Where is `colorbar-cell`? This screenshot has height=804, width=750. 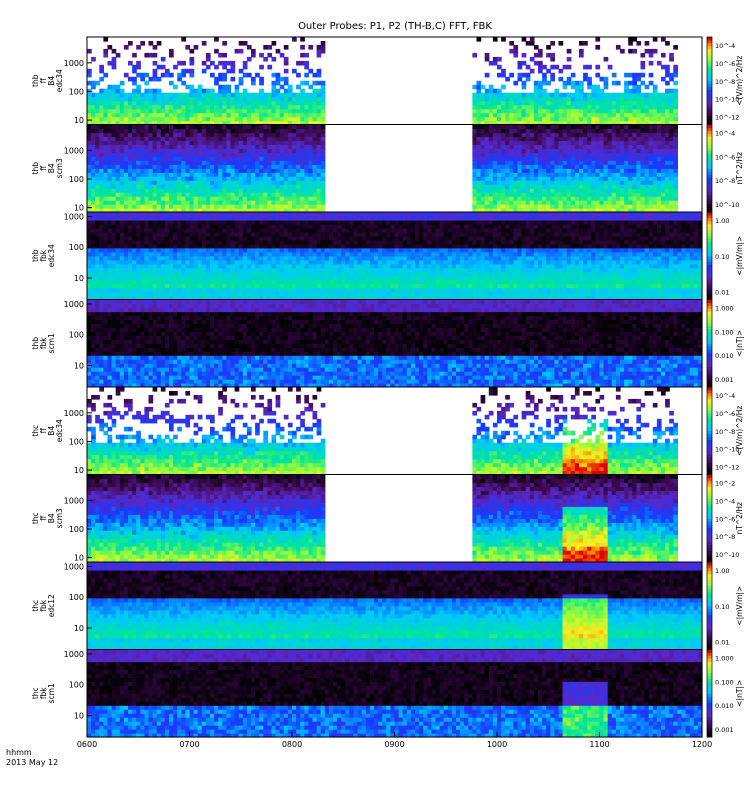
colorbar-cell is located at coordinates (709, 99).